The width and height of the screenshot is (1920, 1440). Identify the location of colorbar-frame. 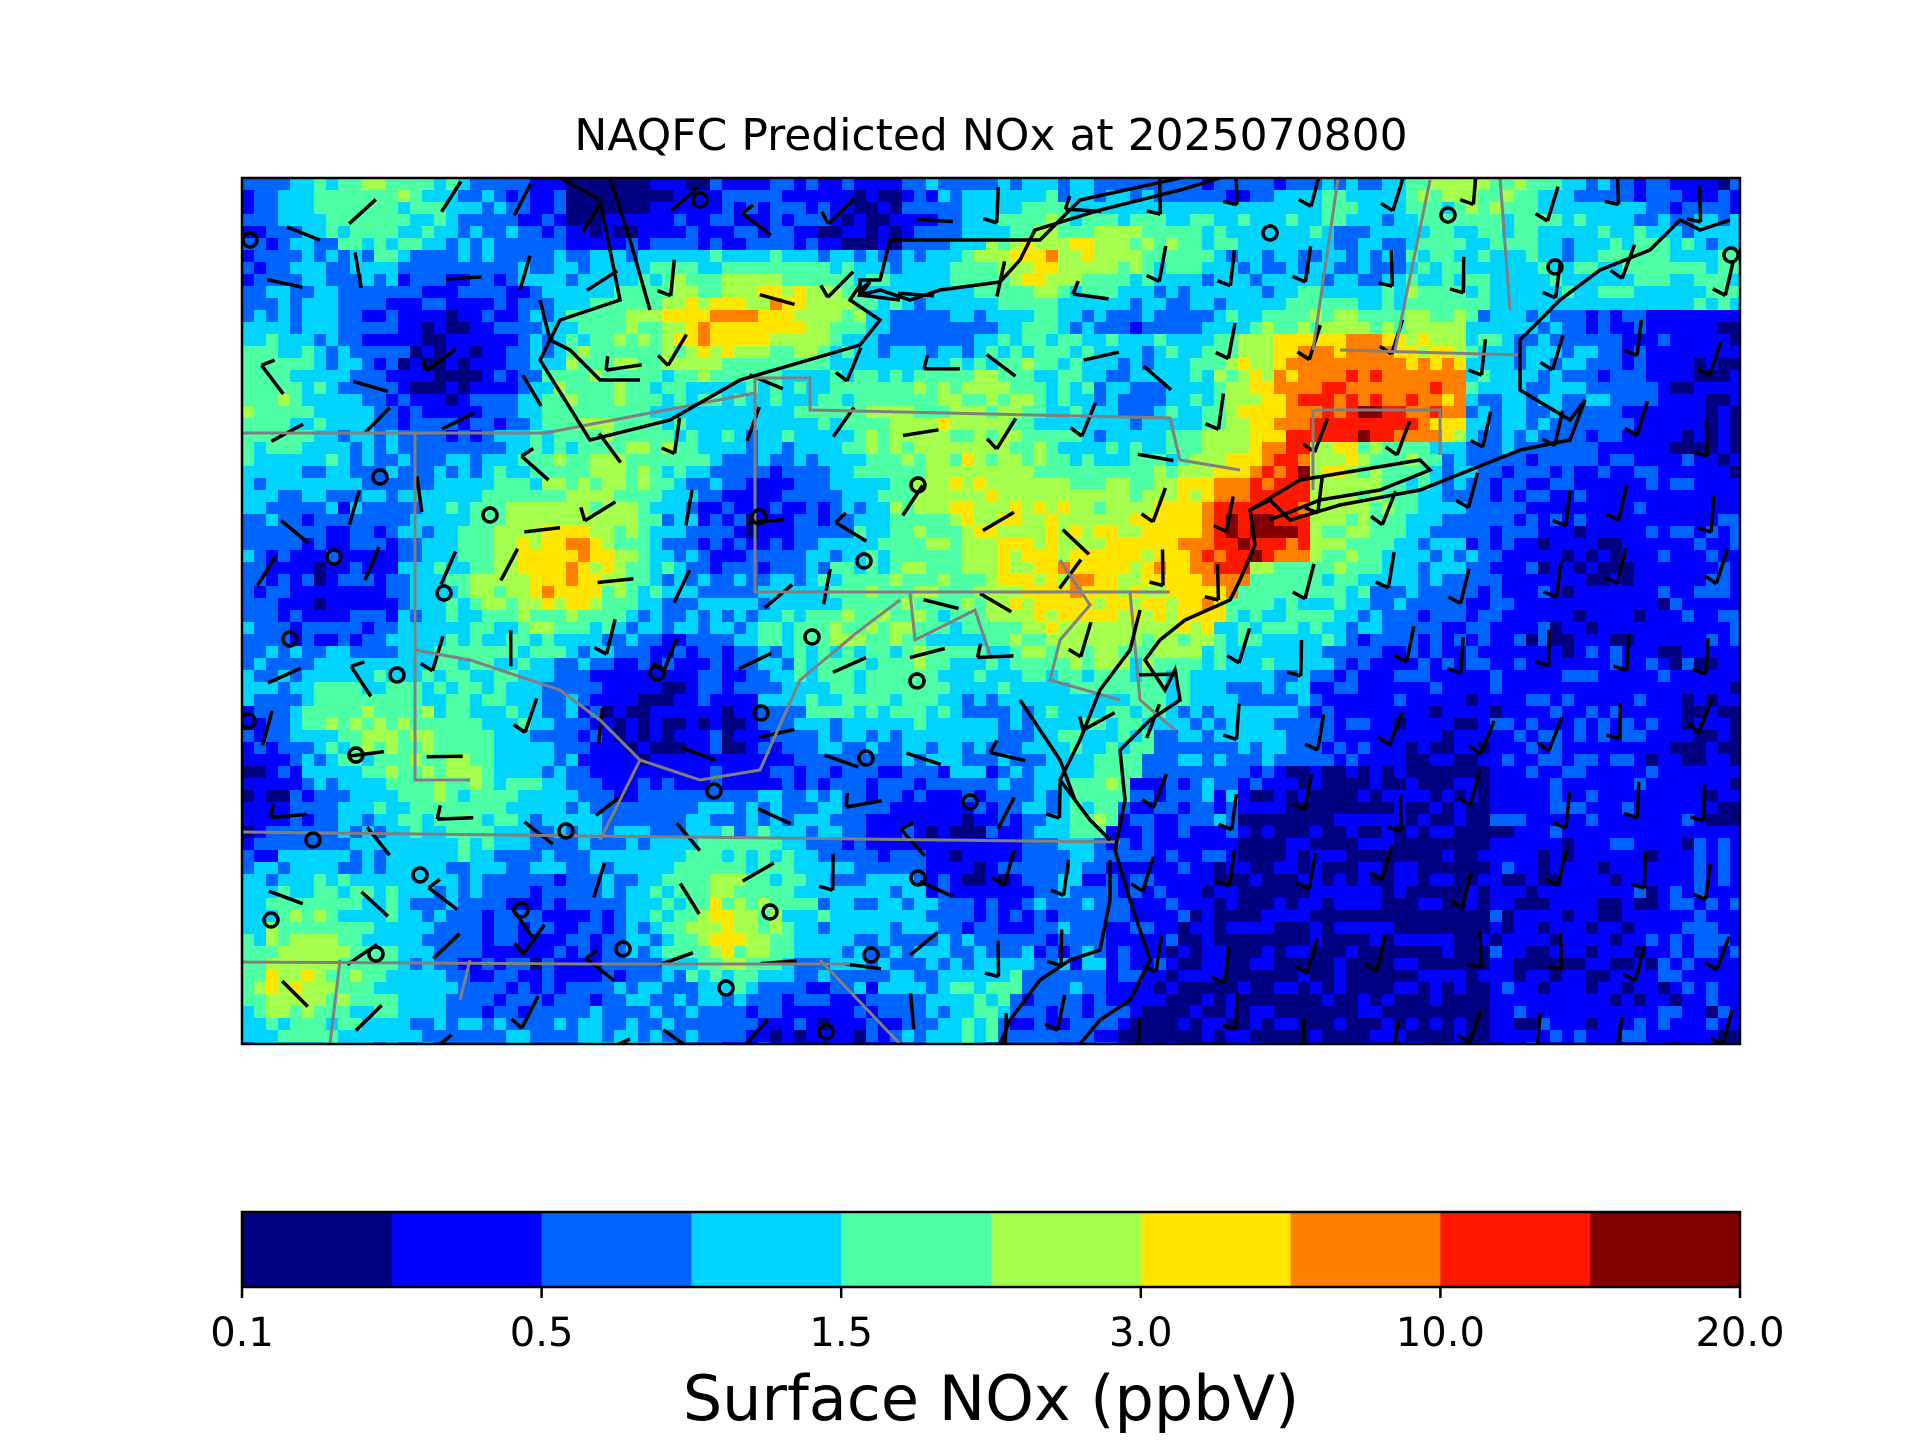
(991, 1249).